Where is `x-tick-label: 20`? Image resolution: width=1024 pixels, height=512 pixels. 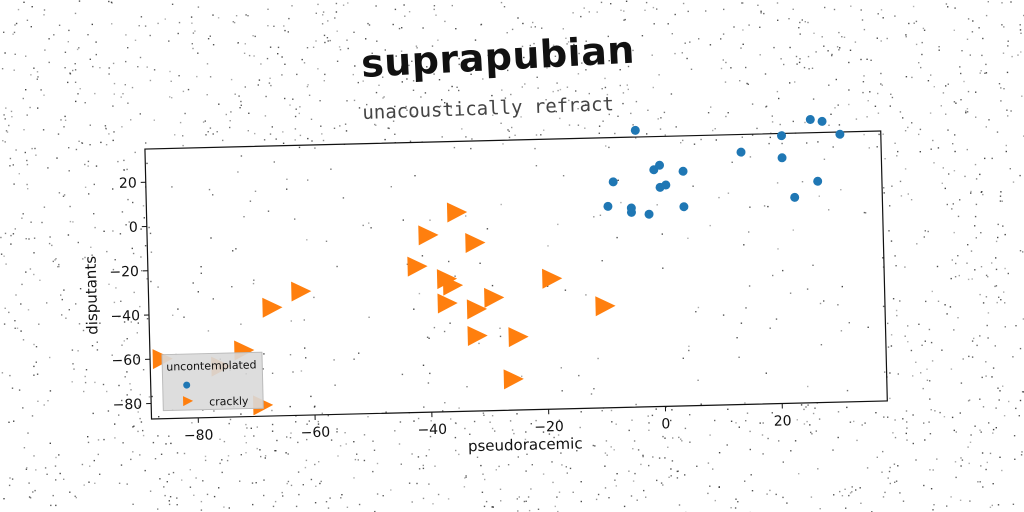
x-tick-label: 20 is located at coordinates (783, 421).